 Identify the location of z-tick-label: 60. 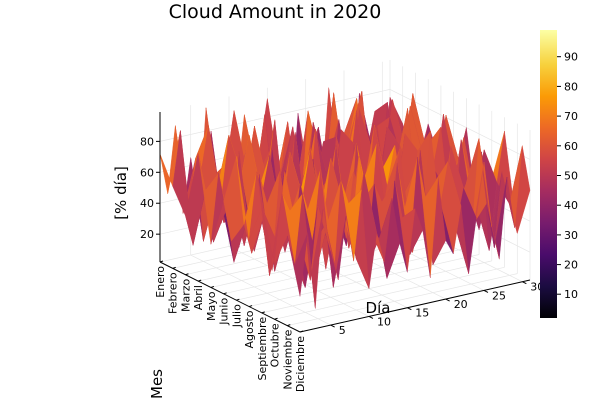
(147, 172).